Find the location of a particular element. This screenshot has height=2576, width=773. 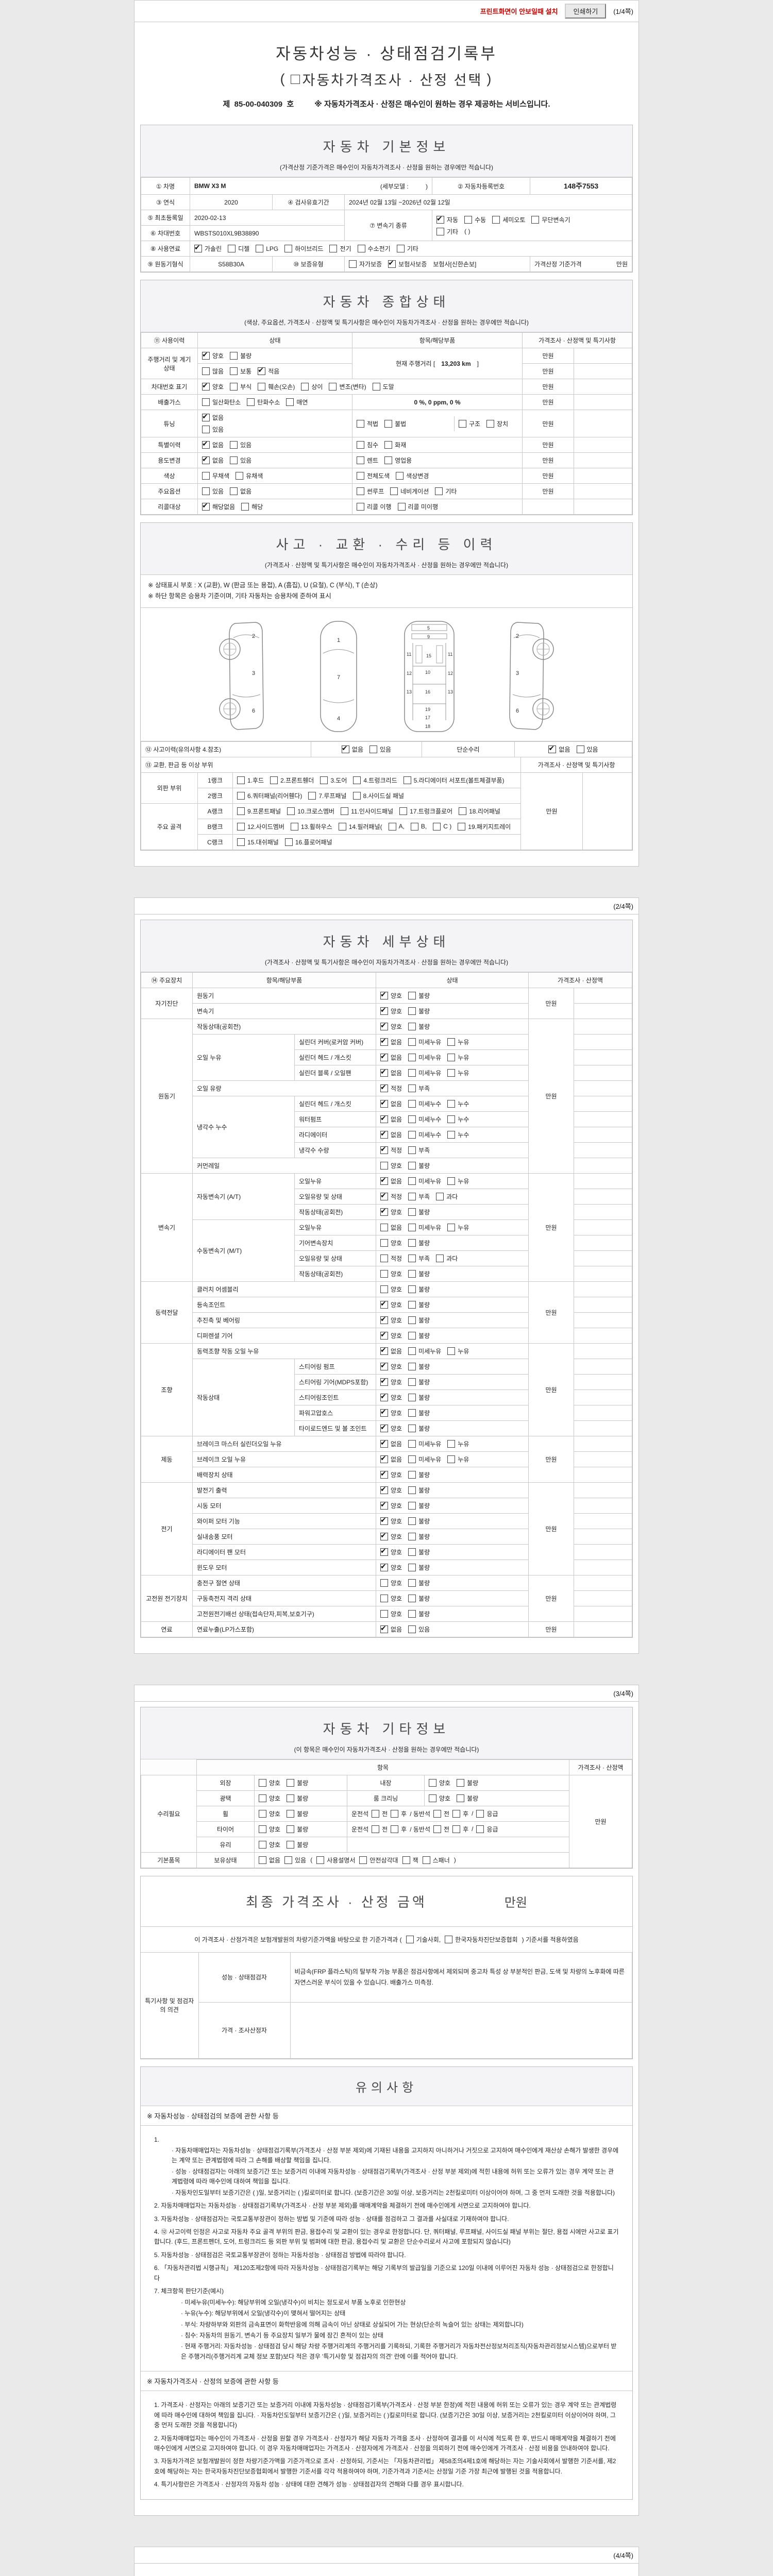

checkbox-option: 자동차가격조사 · 산정 선택 is located at coordinates (386, 79).